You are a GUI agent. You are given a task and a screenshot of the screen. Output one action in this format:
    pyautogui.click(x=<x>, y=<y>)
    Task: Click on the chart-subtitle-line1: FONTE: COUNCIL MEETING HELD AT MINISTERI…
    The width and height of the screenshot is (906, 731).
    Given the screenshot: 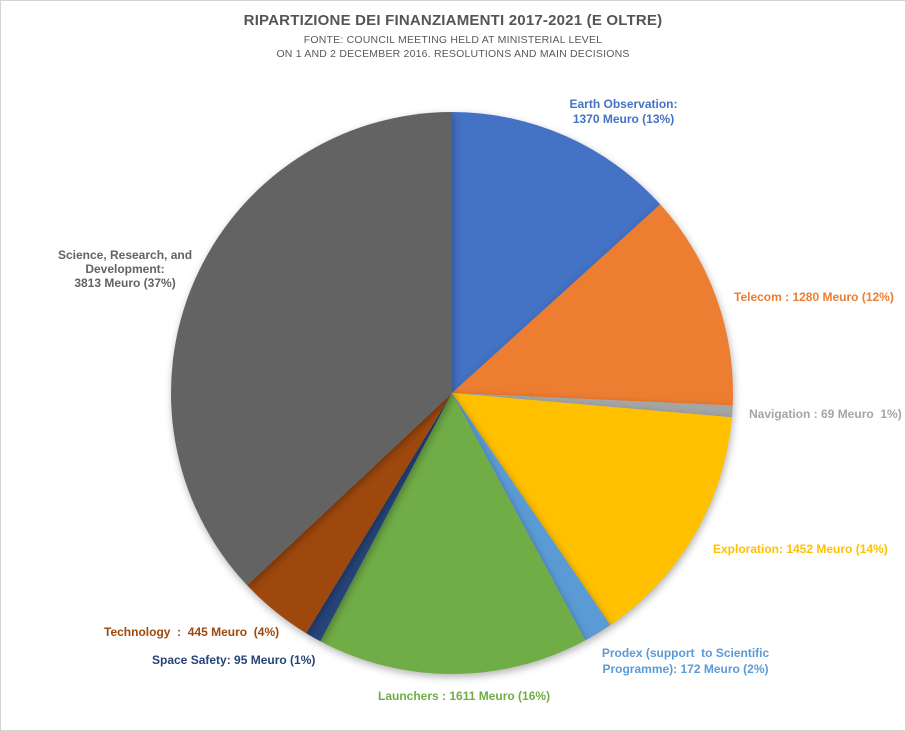 What is the action you would take?
    pyautogui.click(x=453, y=40)
    